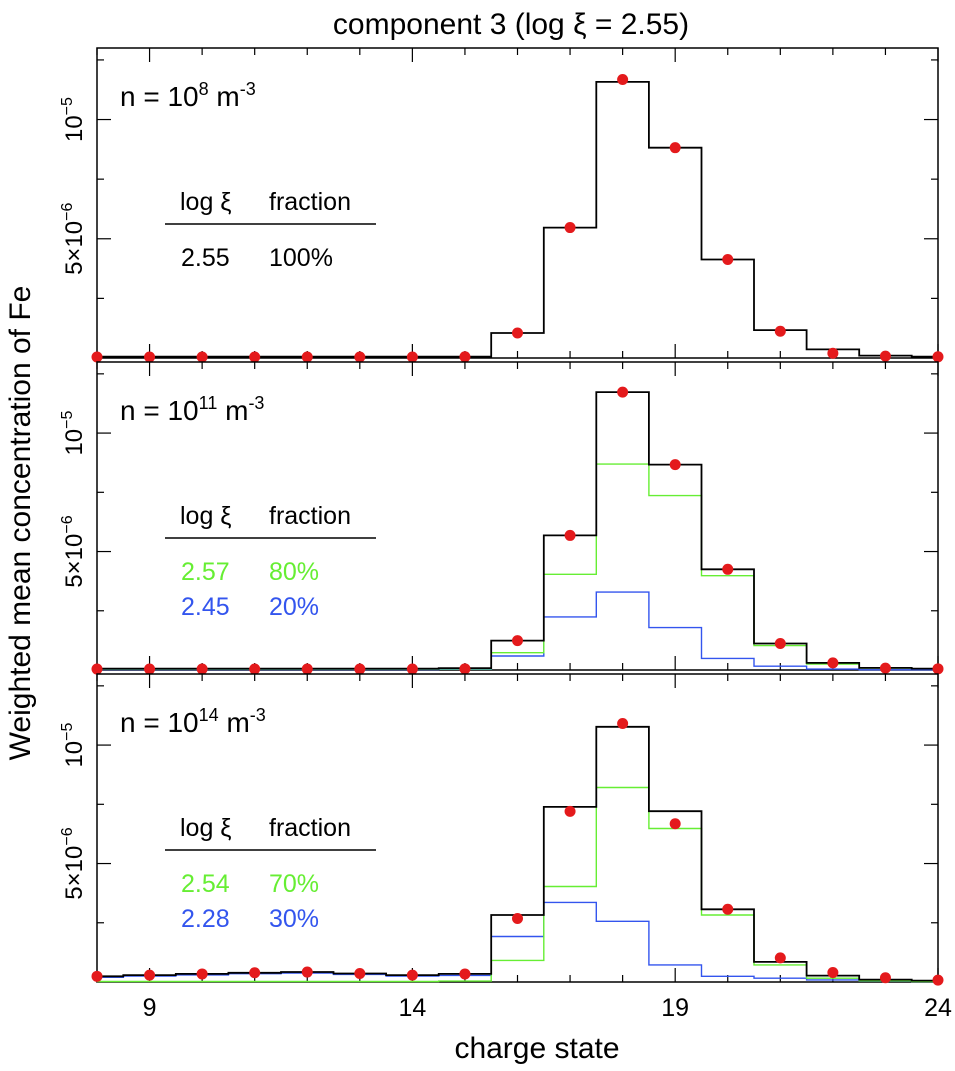 This screenshot has height=1071, width=955. I want to click on legend-row-logxi: 2.57, so click(205, 572).